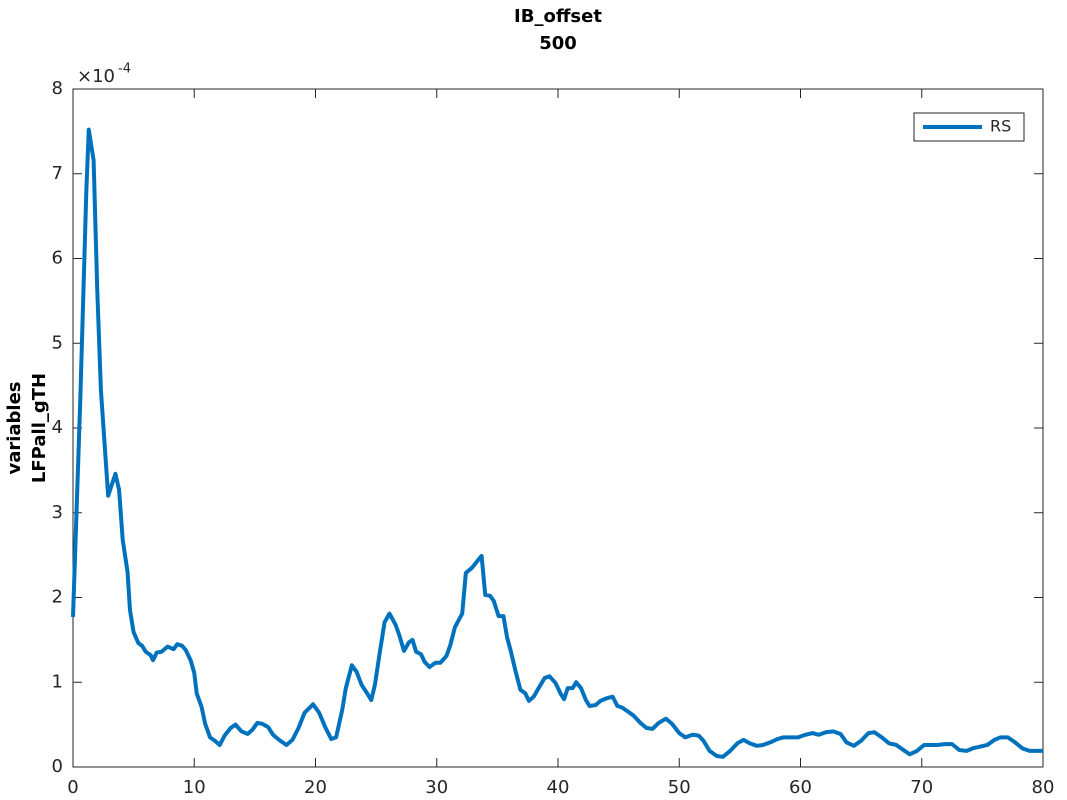  What do you see at coordinates (14, 427) in the screenshot?
I see `y-axis-label: variables` at bounding box center [14, 427].